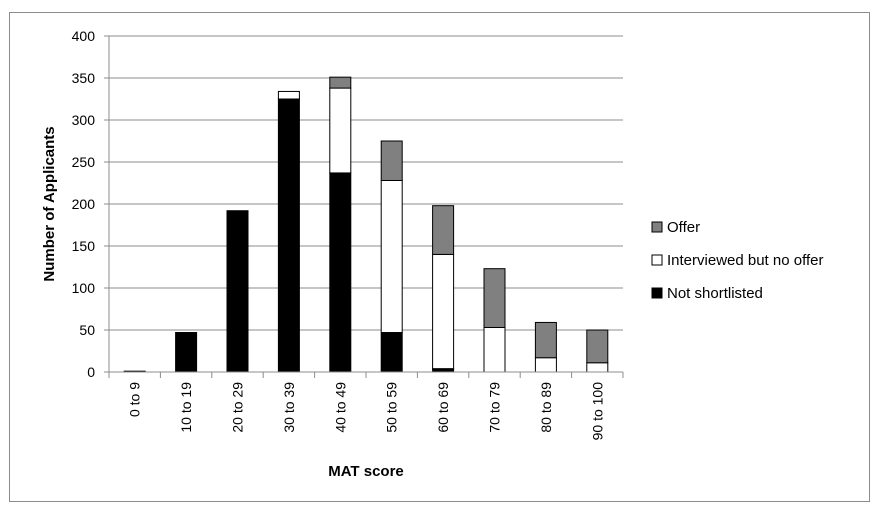 This screenshot has width=884, height=520. What do you see at coordinates (745, 260) in the screenshot?
I see `legend-label: Interviewed but no offer` at bounding box center [745, 260].